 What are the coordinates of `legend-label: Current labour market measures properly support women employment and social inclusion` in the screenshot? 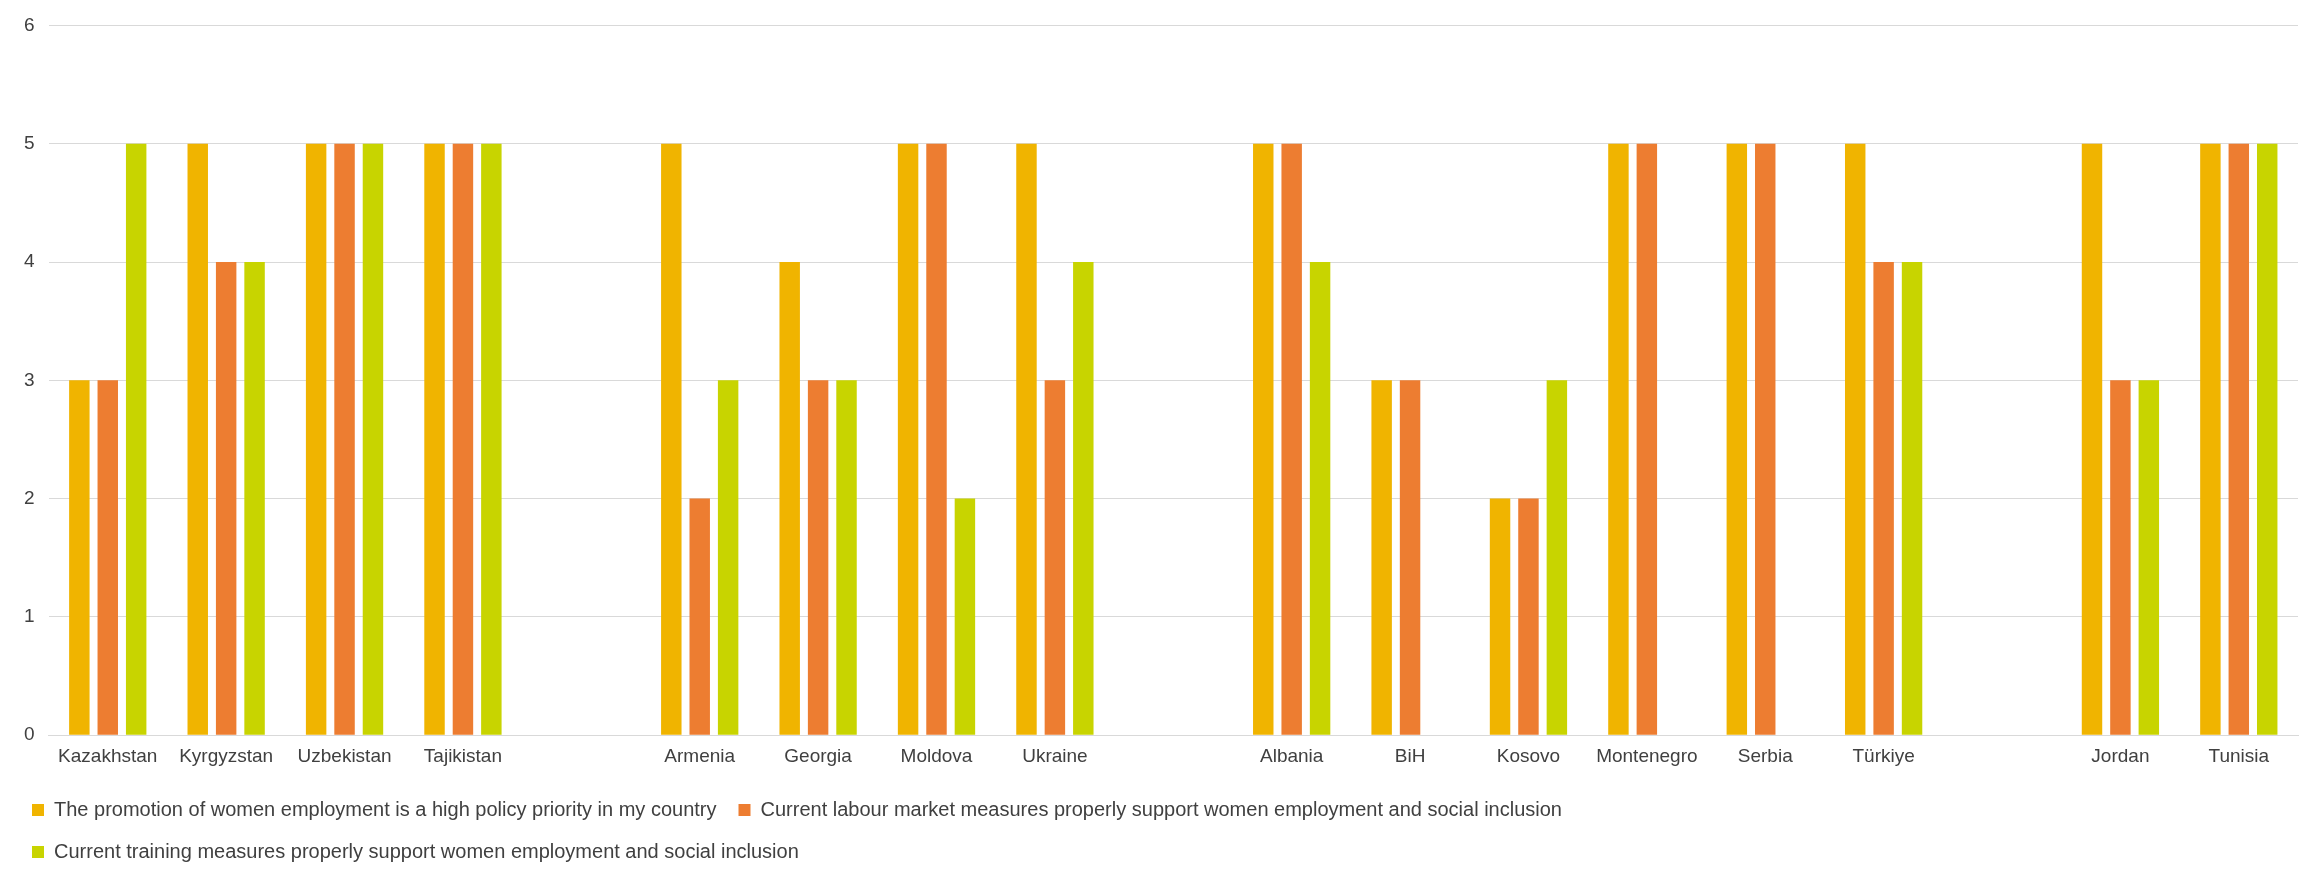 It's located at (1161, 808).